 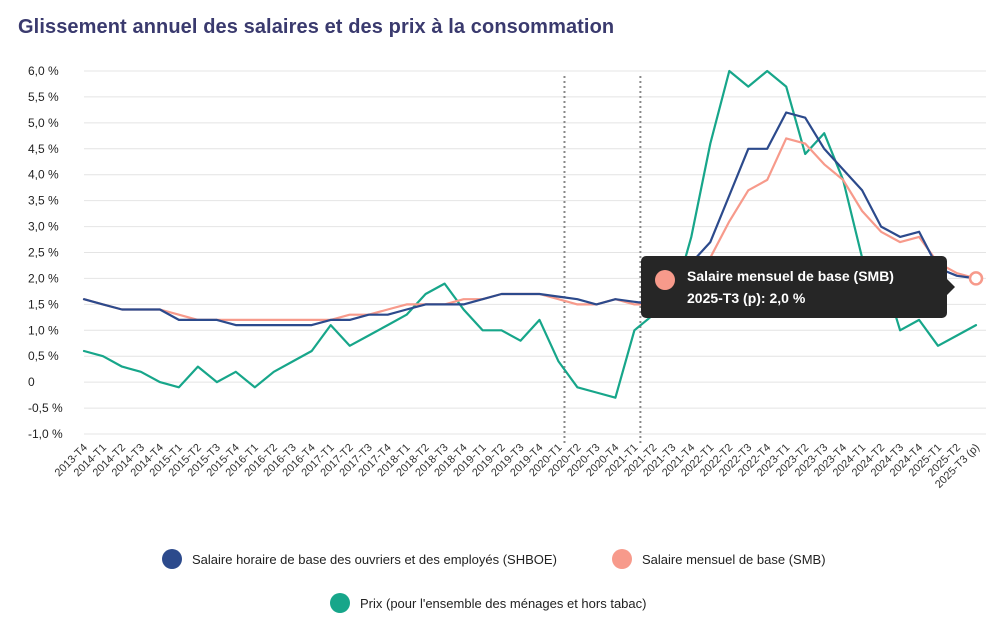 I want to click on y-tick-label: -0,5 %, so click(x=45, y=408).